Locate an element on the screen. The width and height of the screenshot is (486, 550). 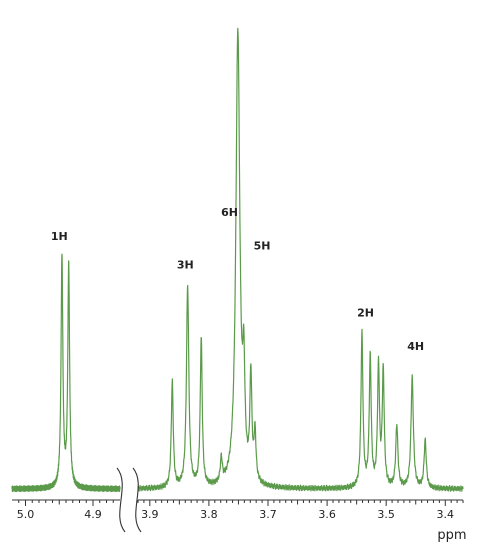
peak-label: 3H is located at coordinates (185, 265).